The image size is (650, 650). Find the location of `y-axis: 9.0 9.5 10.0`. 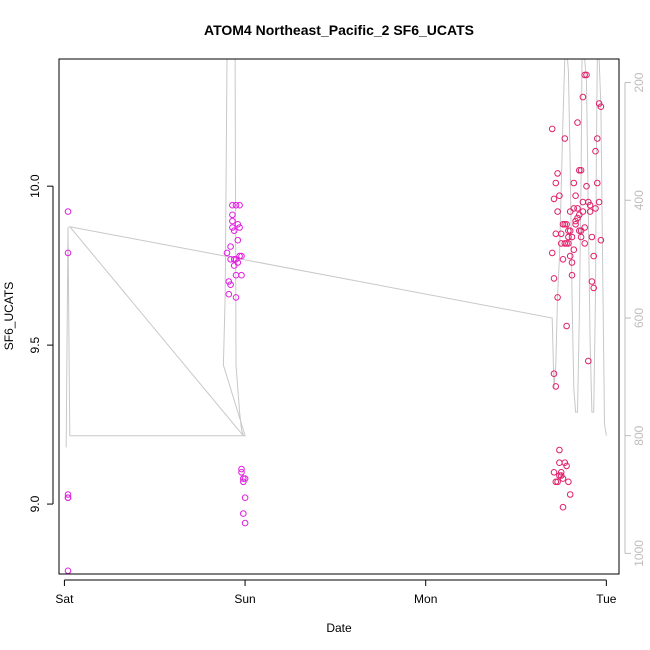

y-axis: 9.0 9.5 10.0 is located at coordinates (41, 343).